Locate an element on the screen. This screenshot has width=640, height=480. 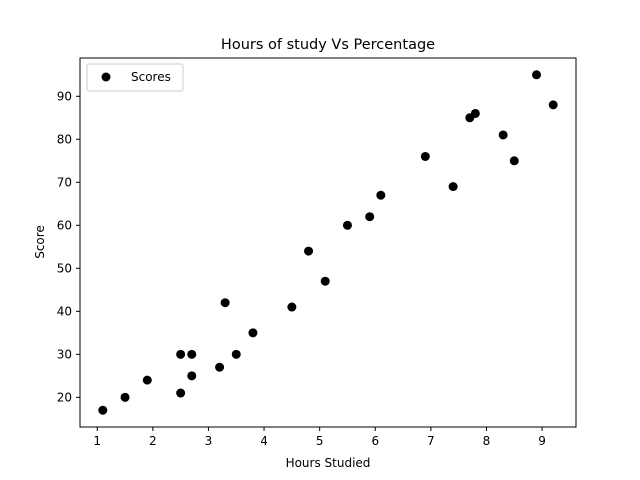
x-tick-label-9: 9 is located at coordinates (542, 441).